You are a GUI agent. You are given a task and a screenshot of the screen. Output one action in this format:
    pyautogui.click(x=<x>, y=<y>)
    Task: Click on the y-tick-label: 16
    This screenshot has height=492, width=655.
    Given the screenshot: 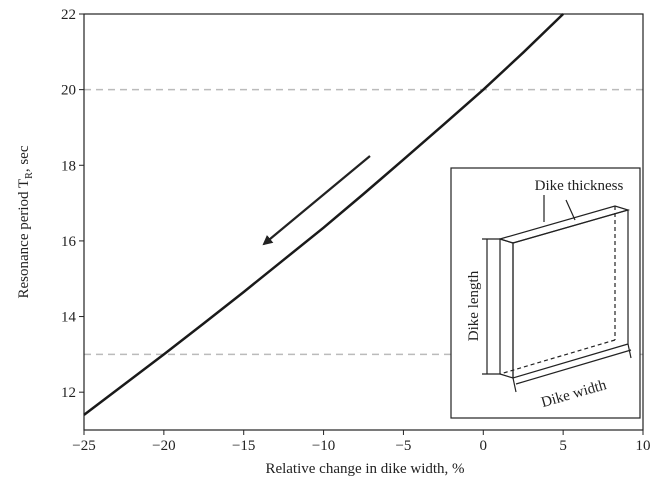 What is the action you would take?
    pyautogui.click(x=69, y=242)
    